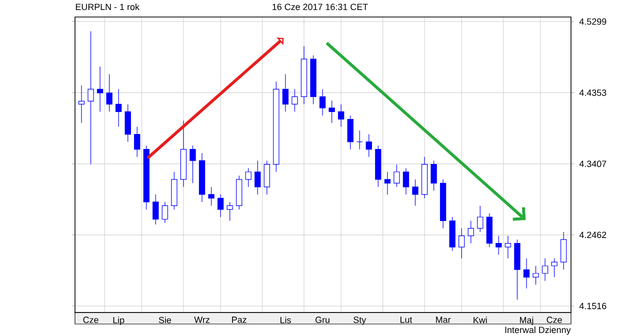 The image size is (642, 336). I want to click on y-tick-label: 4.3407, so click(592, 163).